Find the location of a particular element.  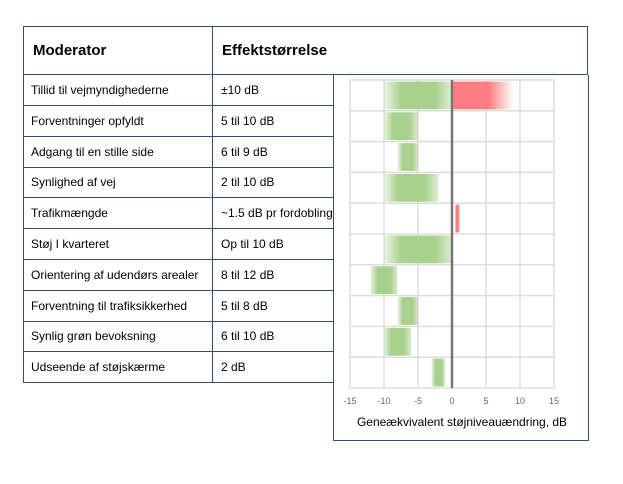

header-effect-size: Effektstørrelse is located at coordinates (275, 50).